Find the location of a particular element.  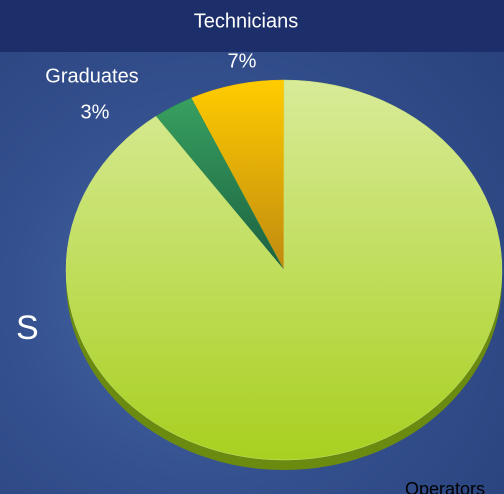

slice-label: Operators is located at coordinates (445, 486).